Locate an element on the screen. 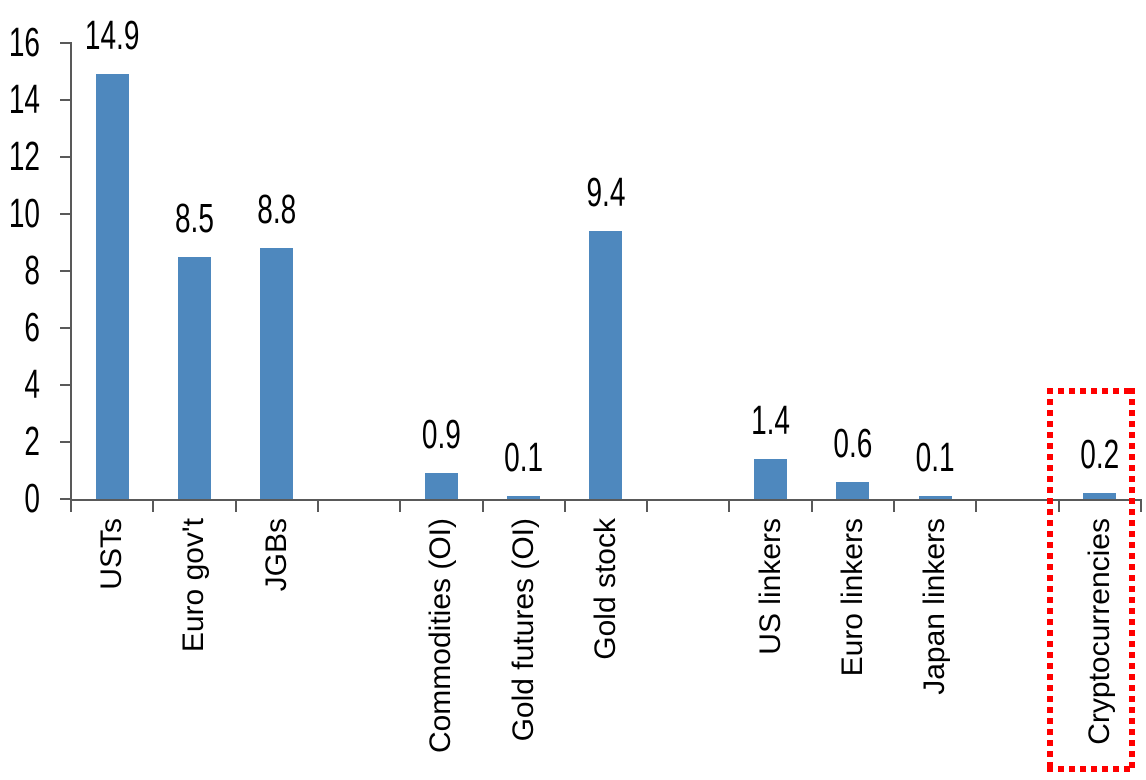 Image resolution: width=1146 pixels, height=780 pixels. bar-japan-linkers is located at coordinates (935, 497).